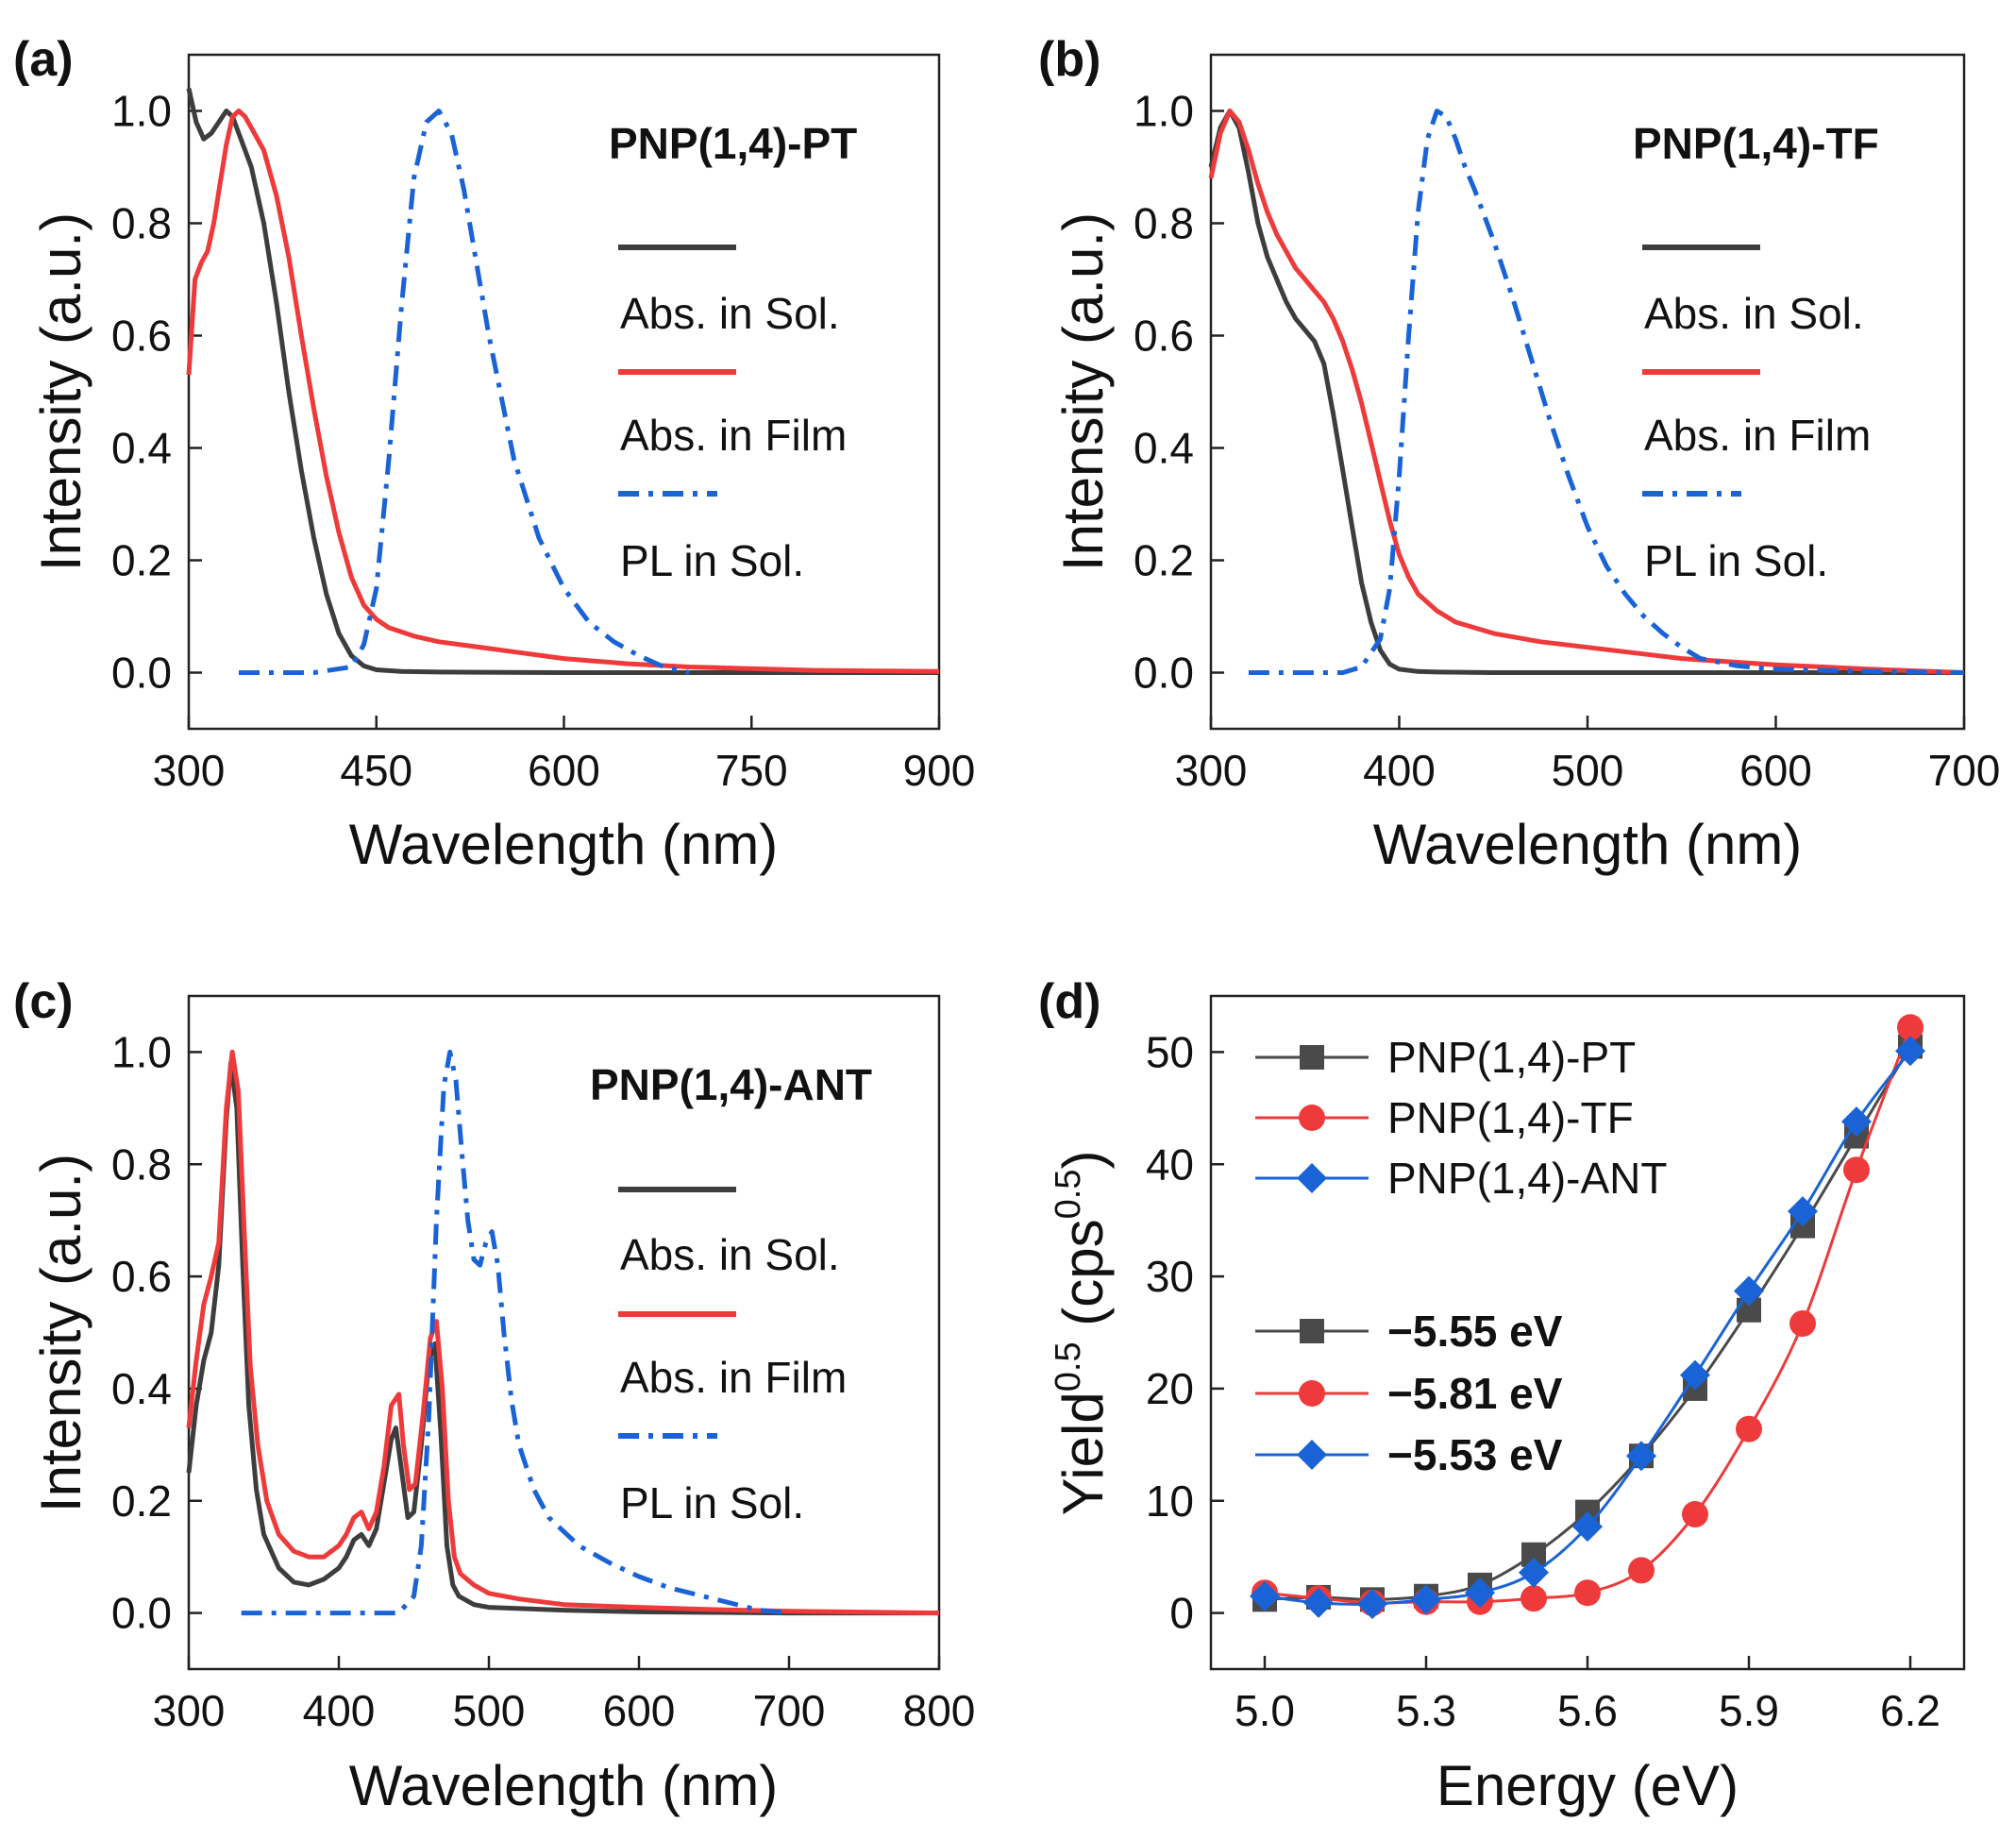 This screenshot has width=2016, height=1839. Describe the element at coordinates (939, 770) in the screenshot. I see `x-tick-label: 900` at that location.